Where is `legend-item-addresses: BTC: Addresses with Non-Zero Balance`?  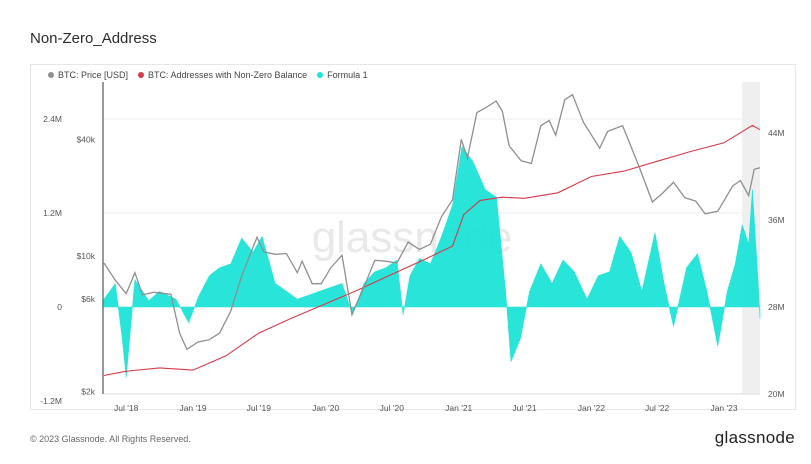
legend-item-addresses: BTC: Addresses with Non-Zero Balance is located at coordinates (222, 75).